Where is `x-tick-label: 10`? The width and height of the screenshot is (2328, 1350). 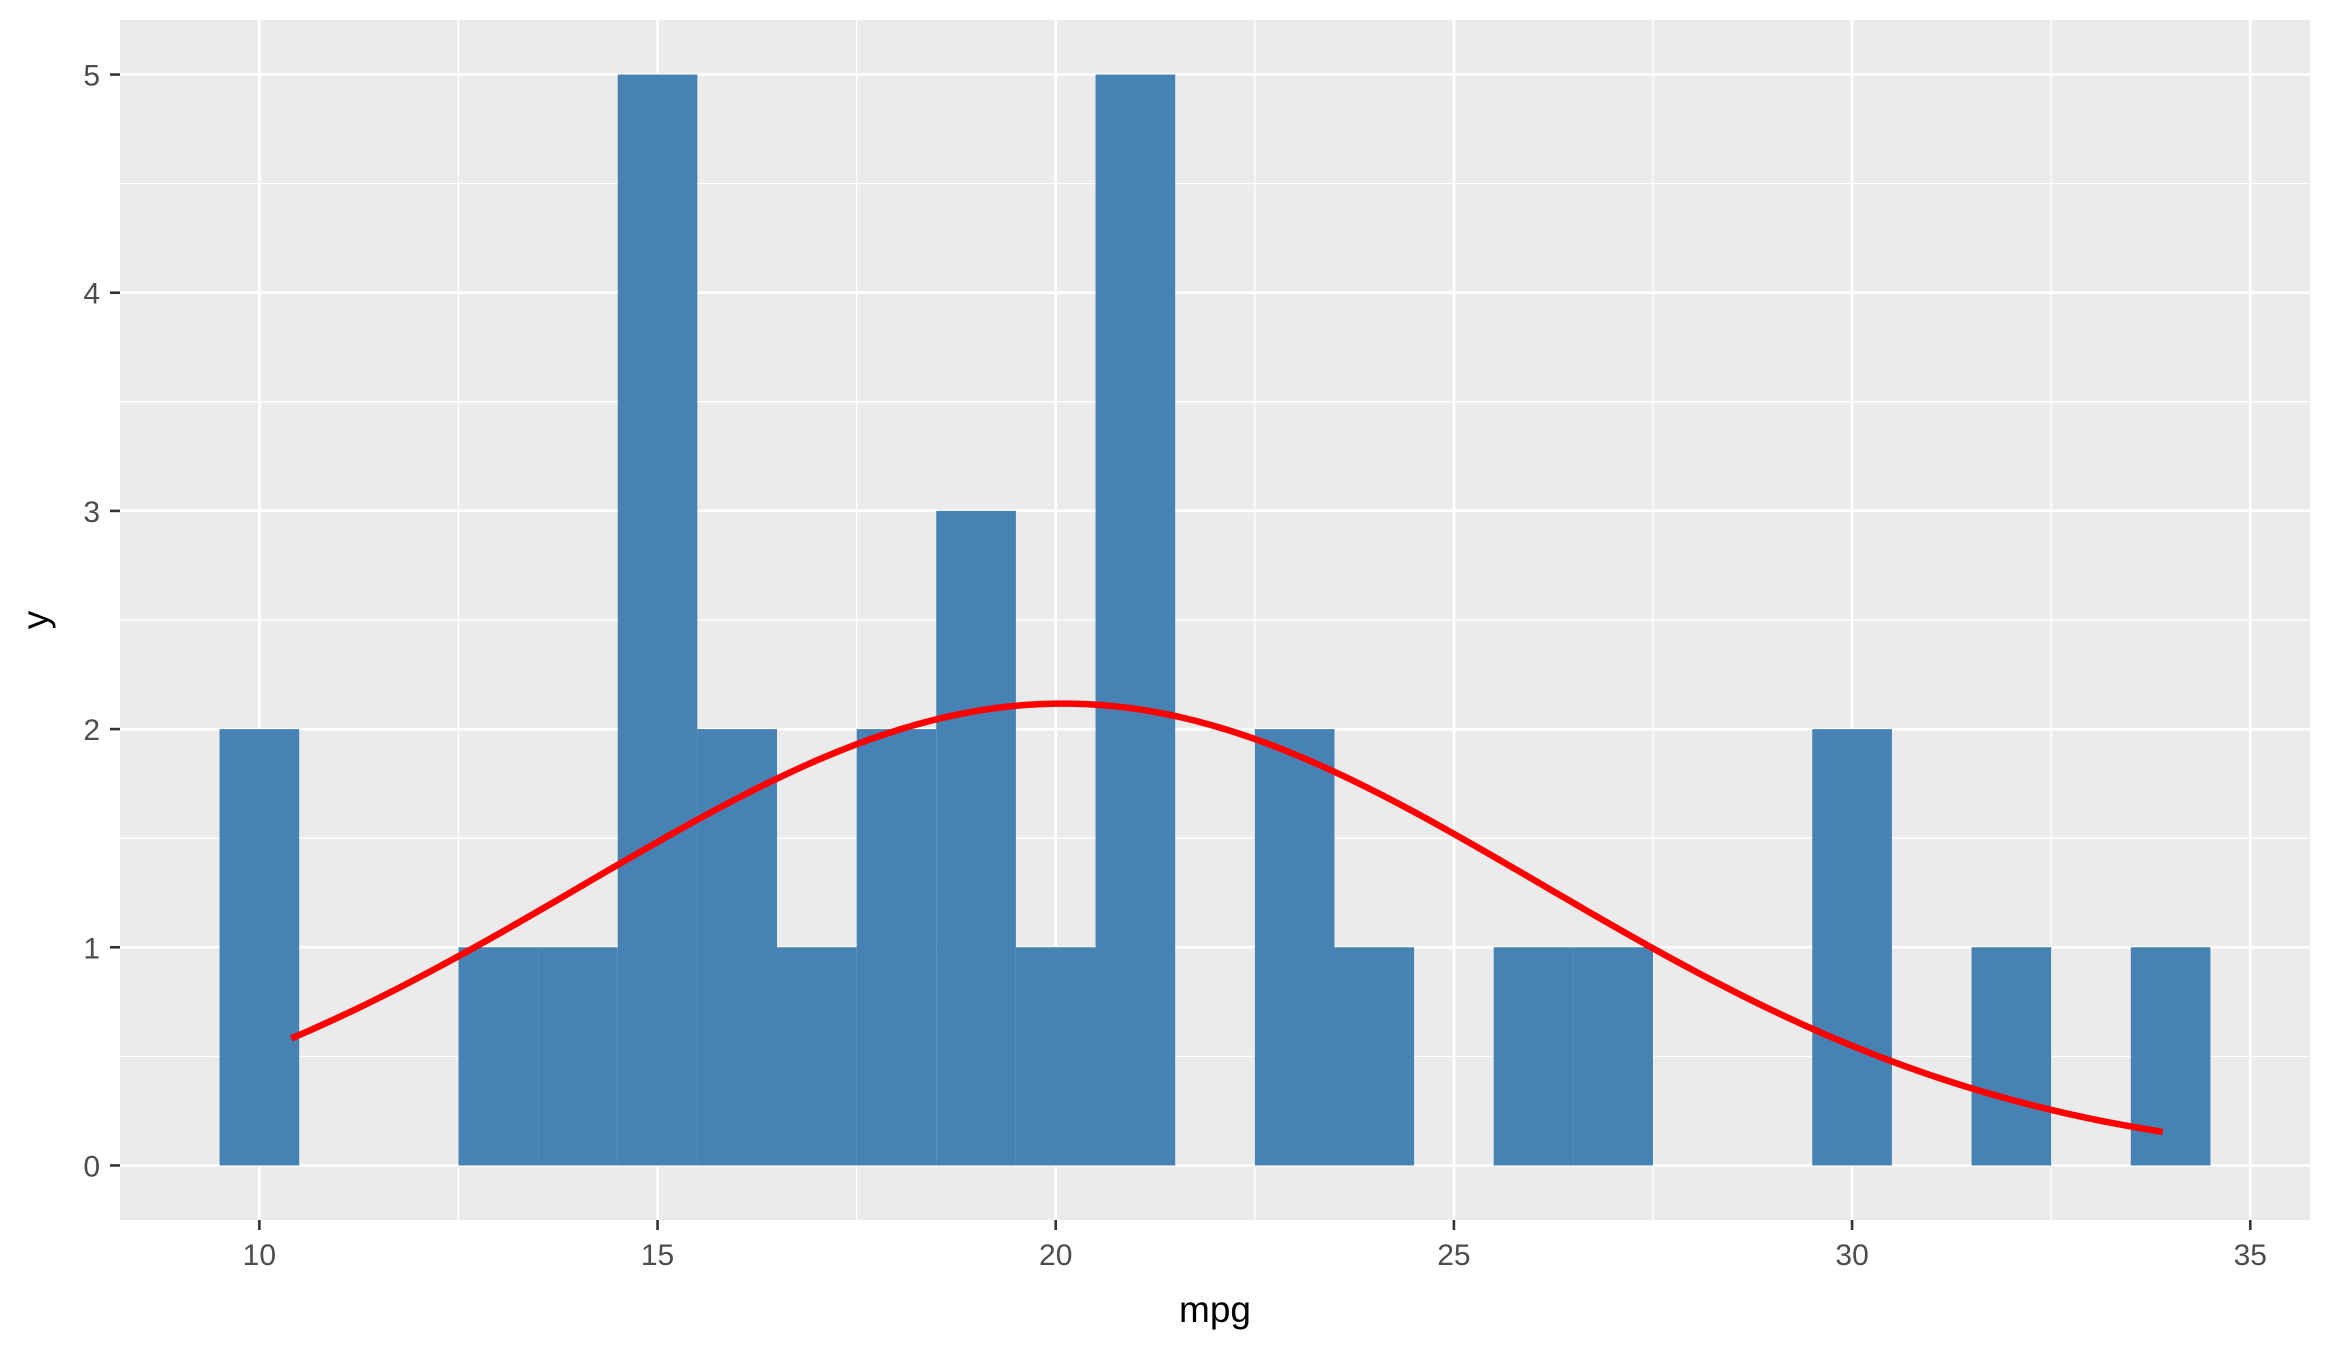
x-tick-label: 10 is located at coordinates (259, 1255).